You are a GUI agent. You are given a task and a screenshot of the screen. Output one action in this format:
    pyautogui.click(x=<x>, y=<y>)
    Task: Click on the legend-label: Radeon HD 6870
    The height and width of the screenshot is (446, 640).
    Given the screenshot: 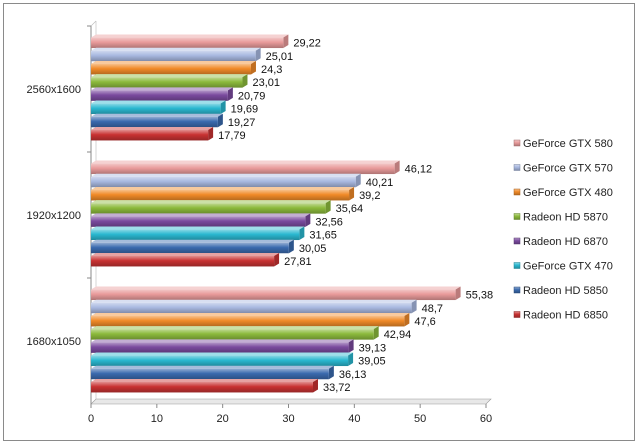 What is the action you would take?
    pyautogui.click(x=565, y=242)
    